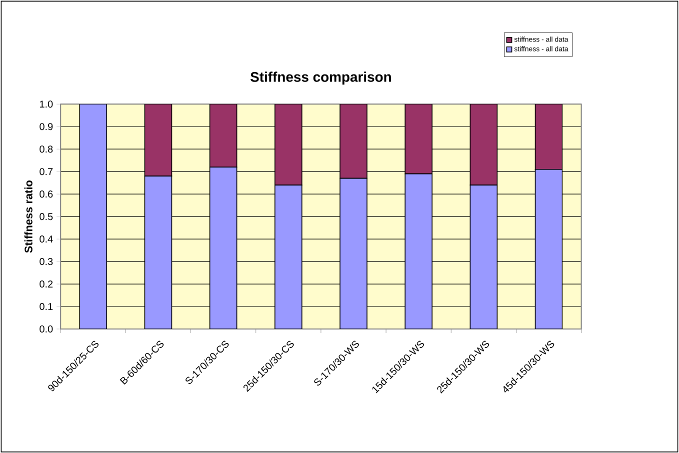 The width and height of the screenshot is (679, 453). I want to click on y-tick-label: 0.3, so click(46, 261).